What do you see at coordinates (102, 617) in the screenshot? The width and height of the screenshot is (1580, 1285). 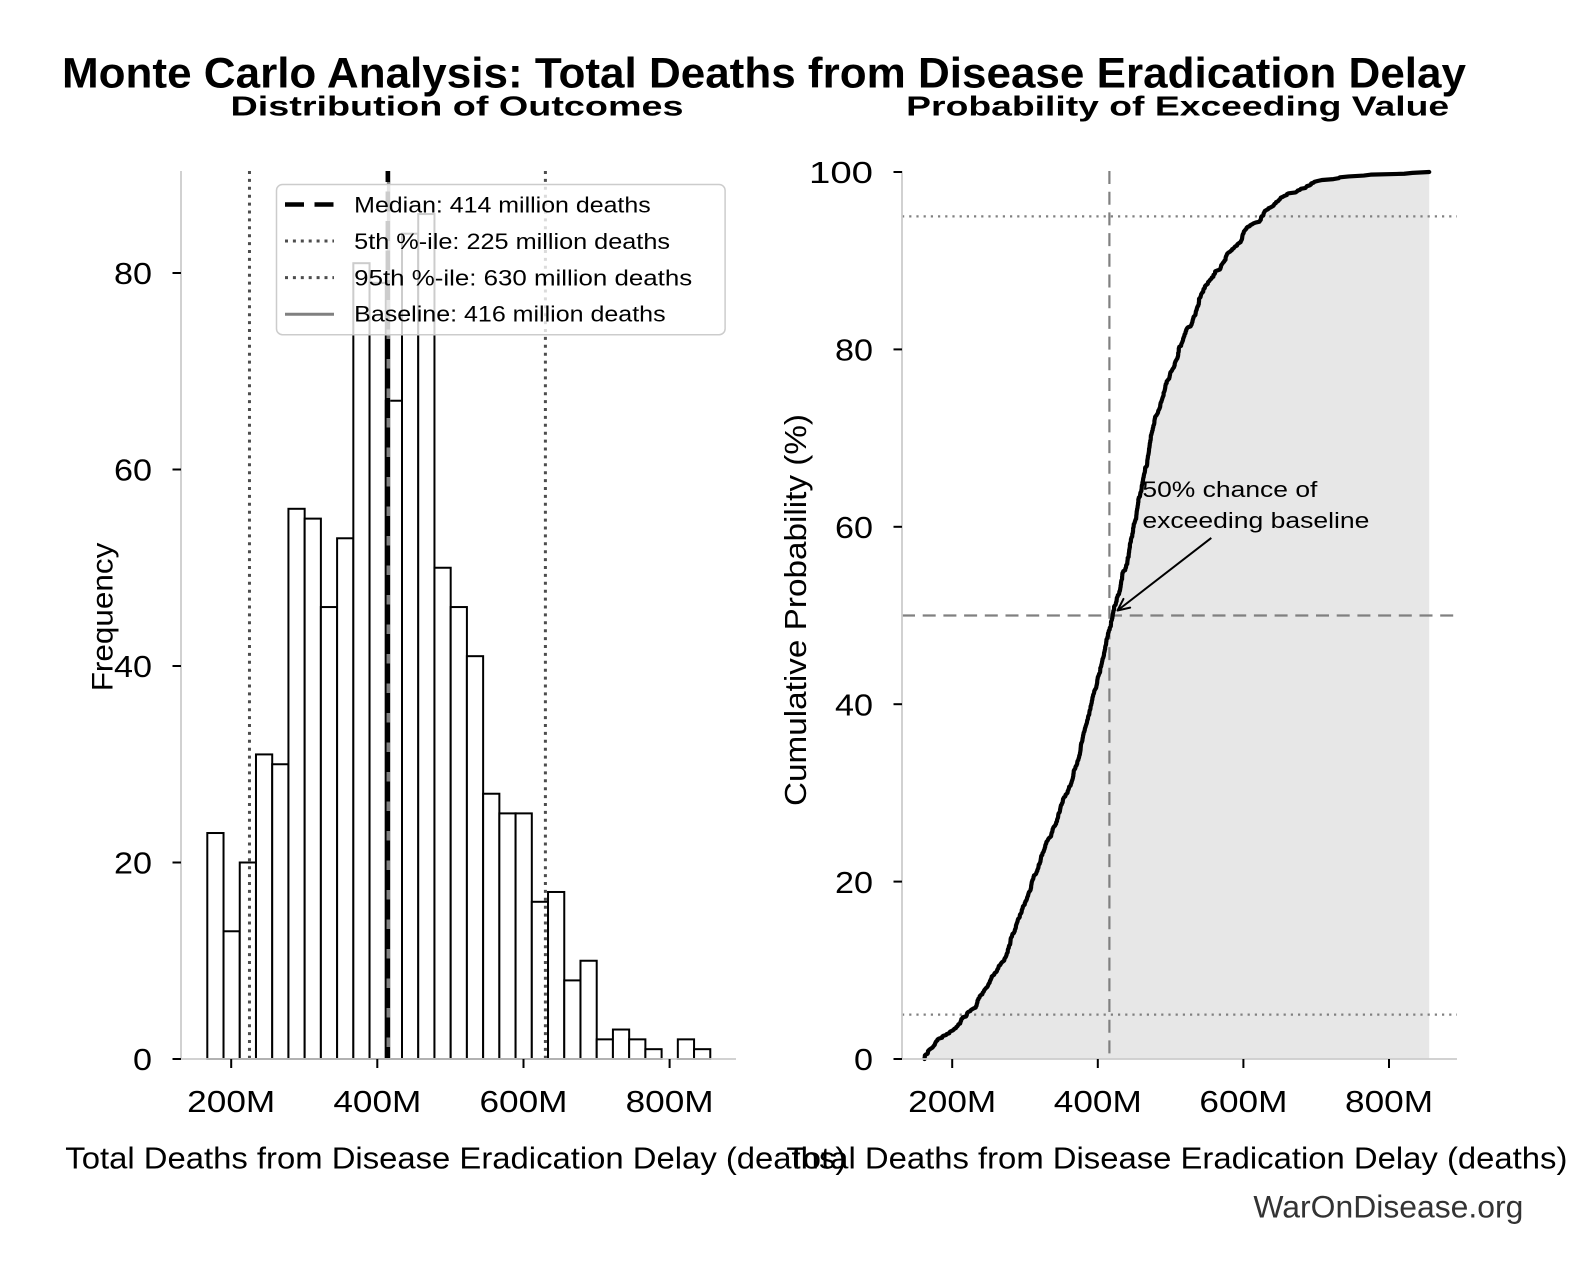 I see `svg-text: Frequency` at bounding box center [102, 617].